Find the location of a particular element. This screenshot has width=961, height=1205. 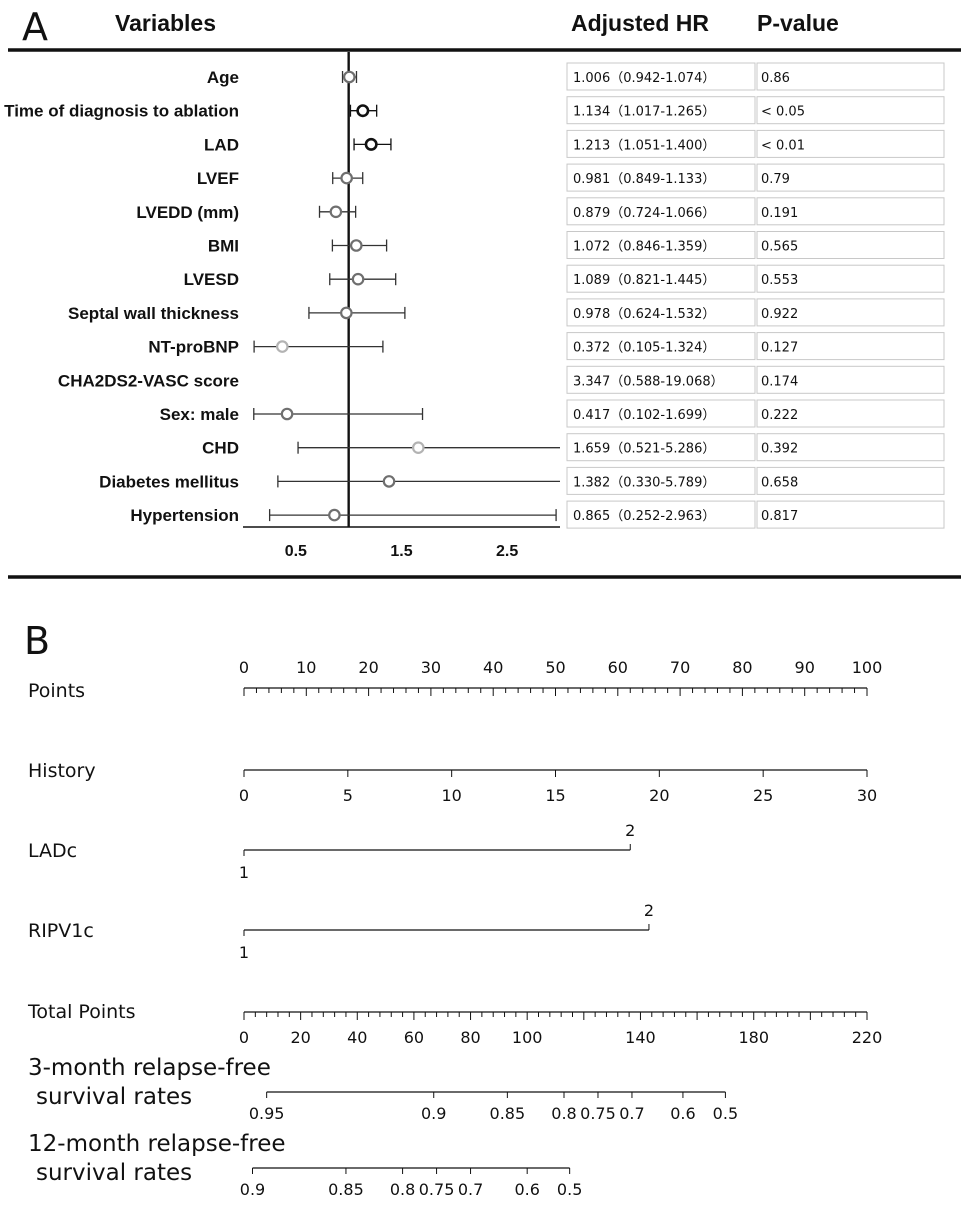

hr-cell-text: 0.978（0.624-1.532） is located at coordinates (644, 314).